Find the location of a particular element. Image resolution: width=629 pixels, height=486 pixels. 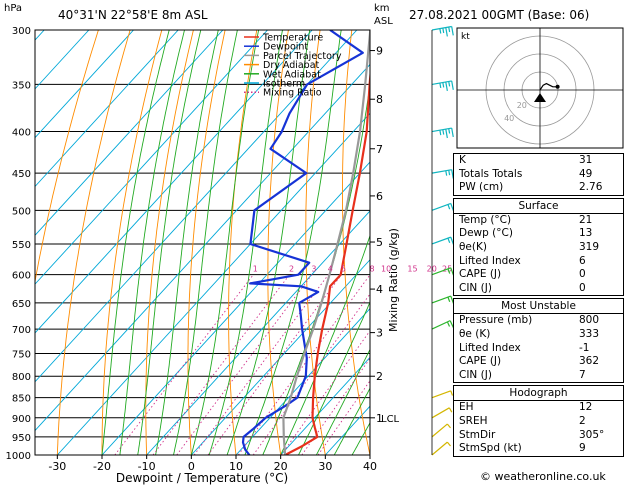

temp-tick-label: -30 is located at coordinates (57, 466).